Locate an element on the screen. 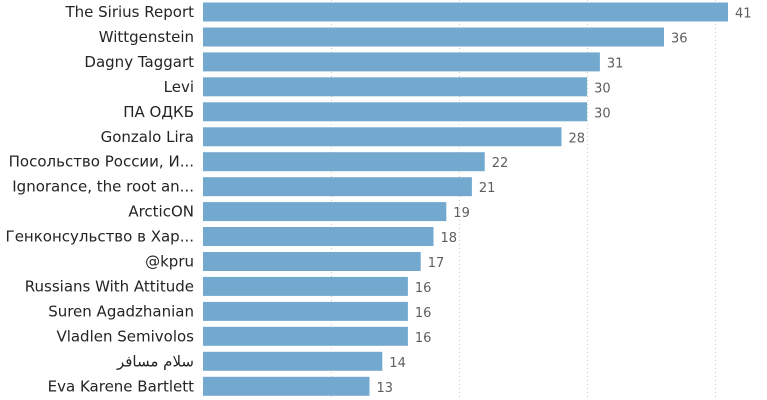 The height and width of the screenshot is (400, 767). category-label: @kpru is located at coordinates (169, 262).